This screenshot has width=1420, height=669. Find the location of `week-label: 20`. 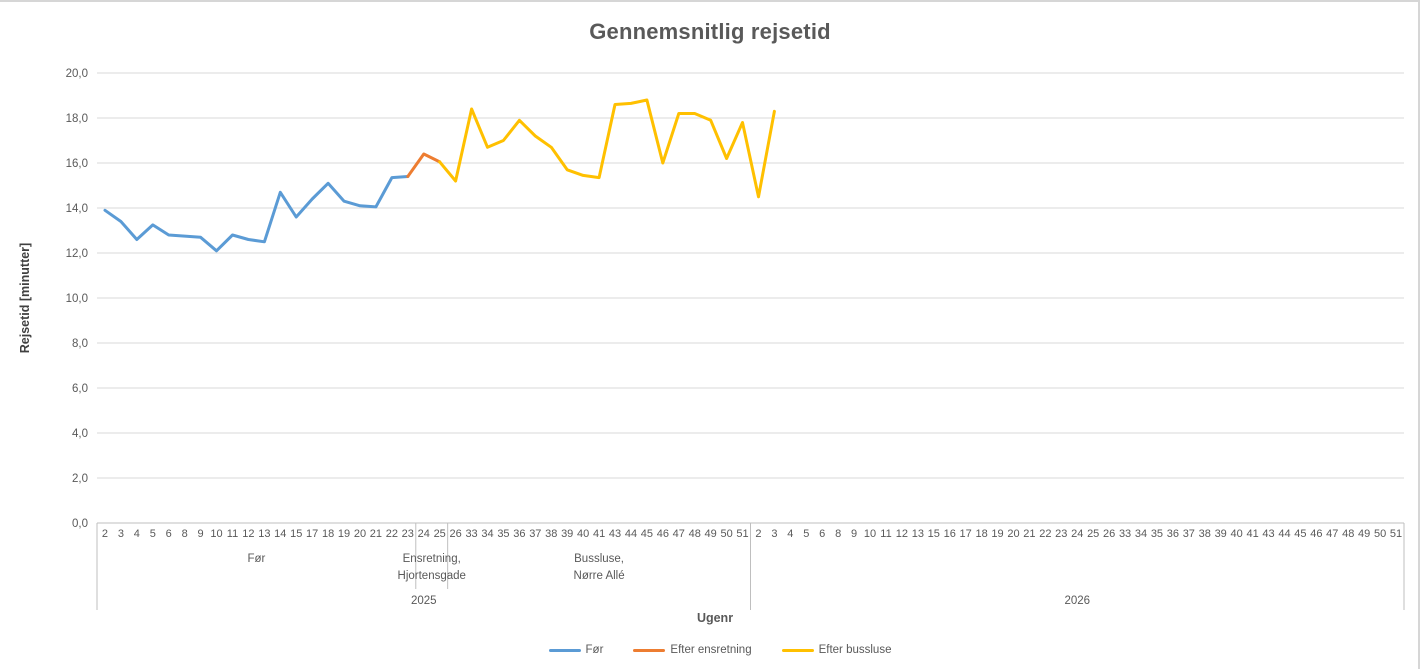

week-label: 20 is located at coordinates (360, 534).